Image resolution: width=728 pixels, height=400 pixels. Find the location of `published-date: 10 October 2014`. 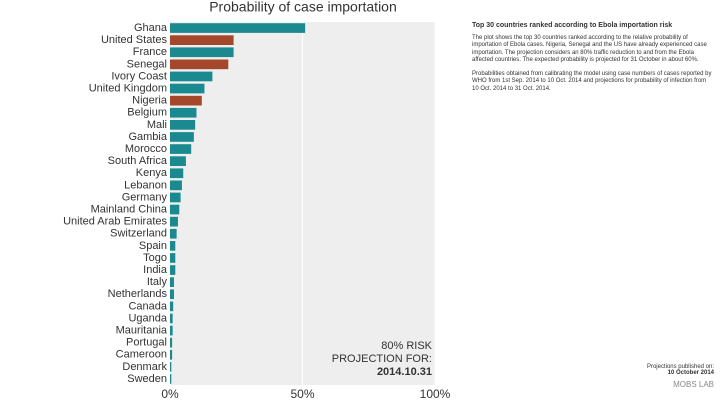

published-date: 10 October 2014 is located at coordinates (690, 373).